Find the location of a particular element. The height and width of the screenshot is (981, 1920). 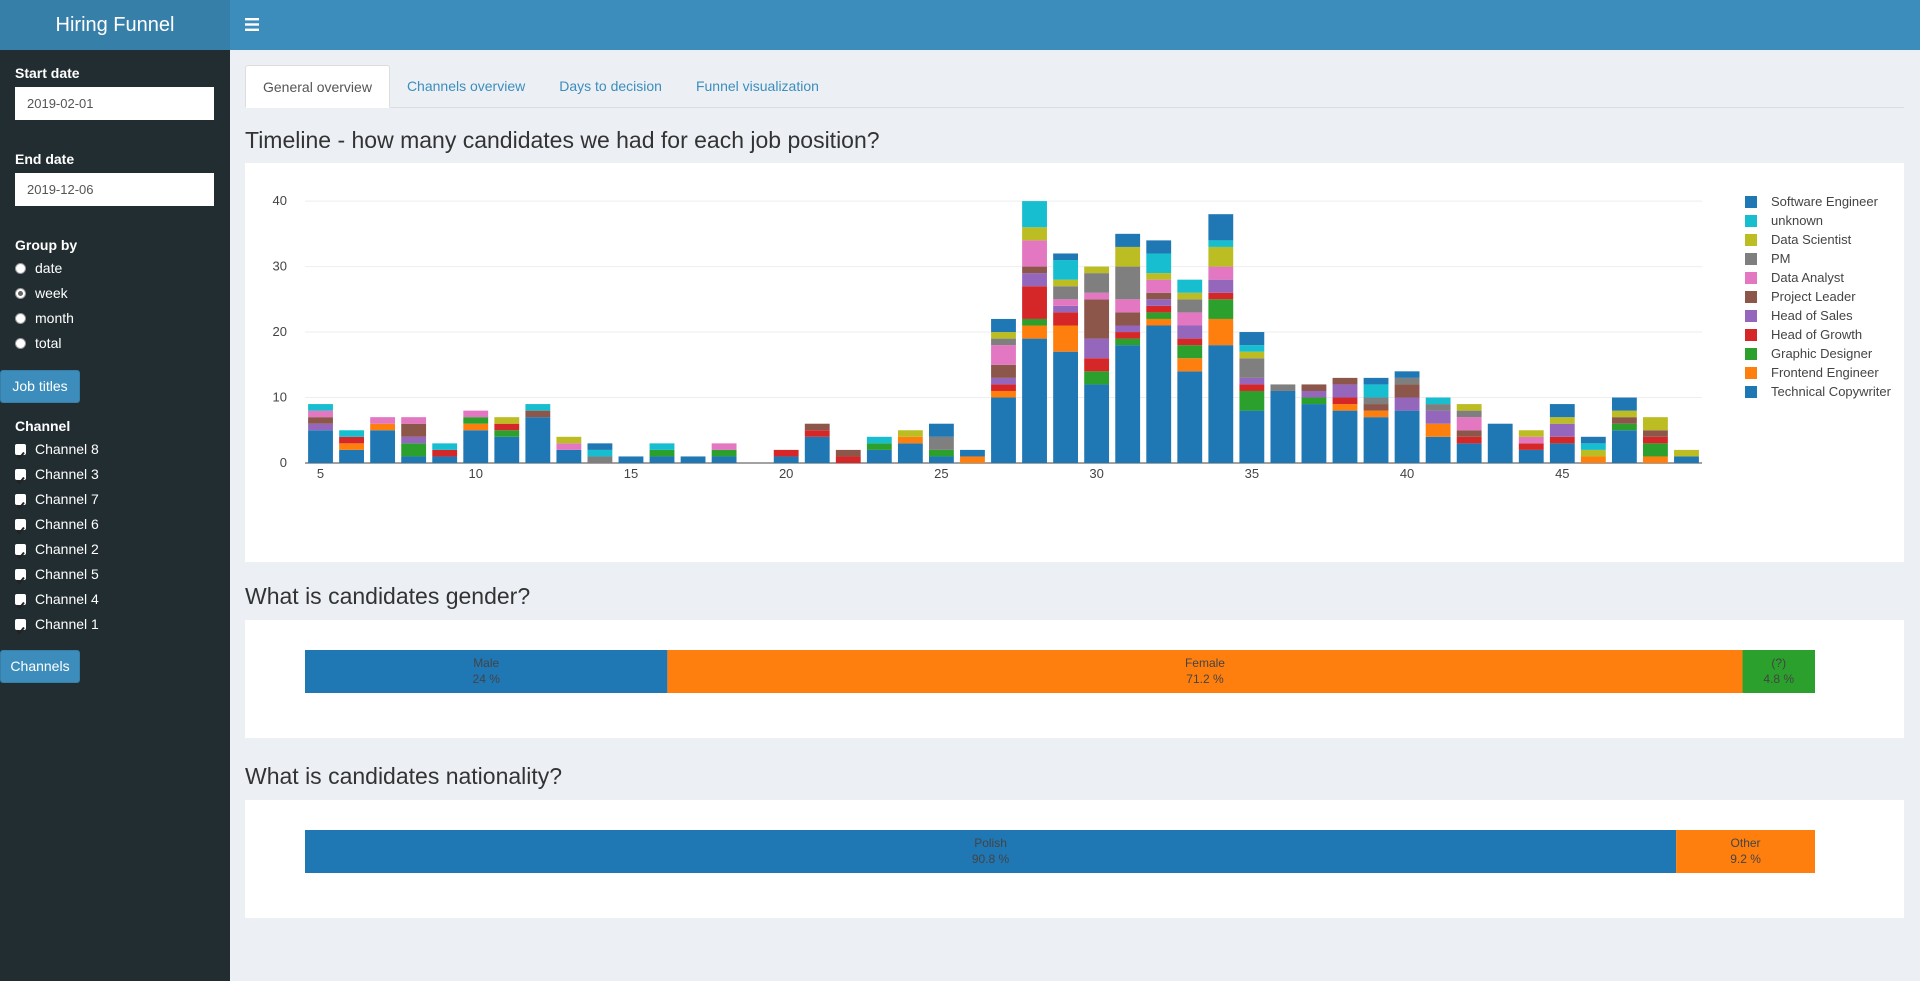

radio-option: month is located at coordinates (44, 318).